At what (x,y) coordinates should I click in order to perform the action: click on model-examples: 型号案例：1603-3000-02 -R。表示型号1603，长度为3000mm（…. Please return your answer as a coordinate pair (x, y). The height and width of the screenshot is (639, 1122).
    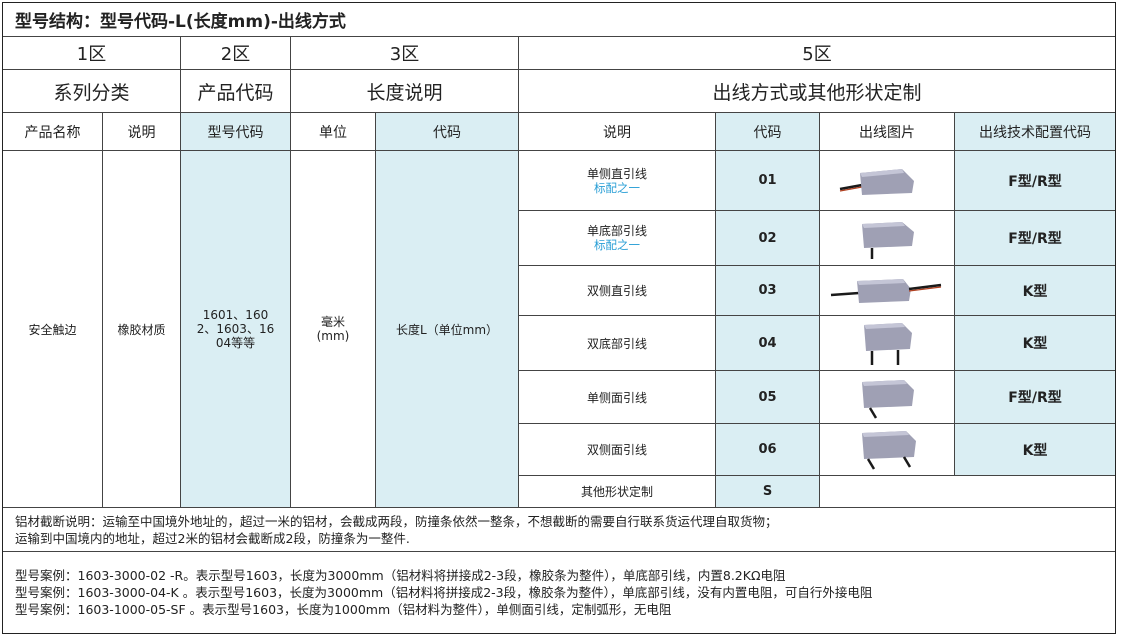
    Looking at the image, I should click on (559, 592).